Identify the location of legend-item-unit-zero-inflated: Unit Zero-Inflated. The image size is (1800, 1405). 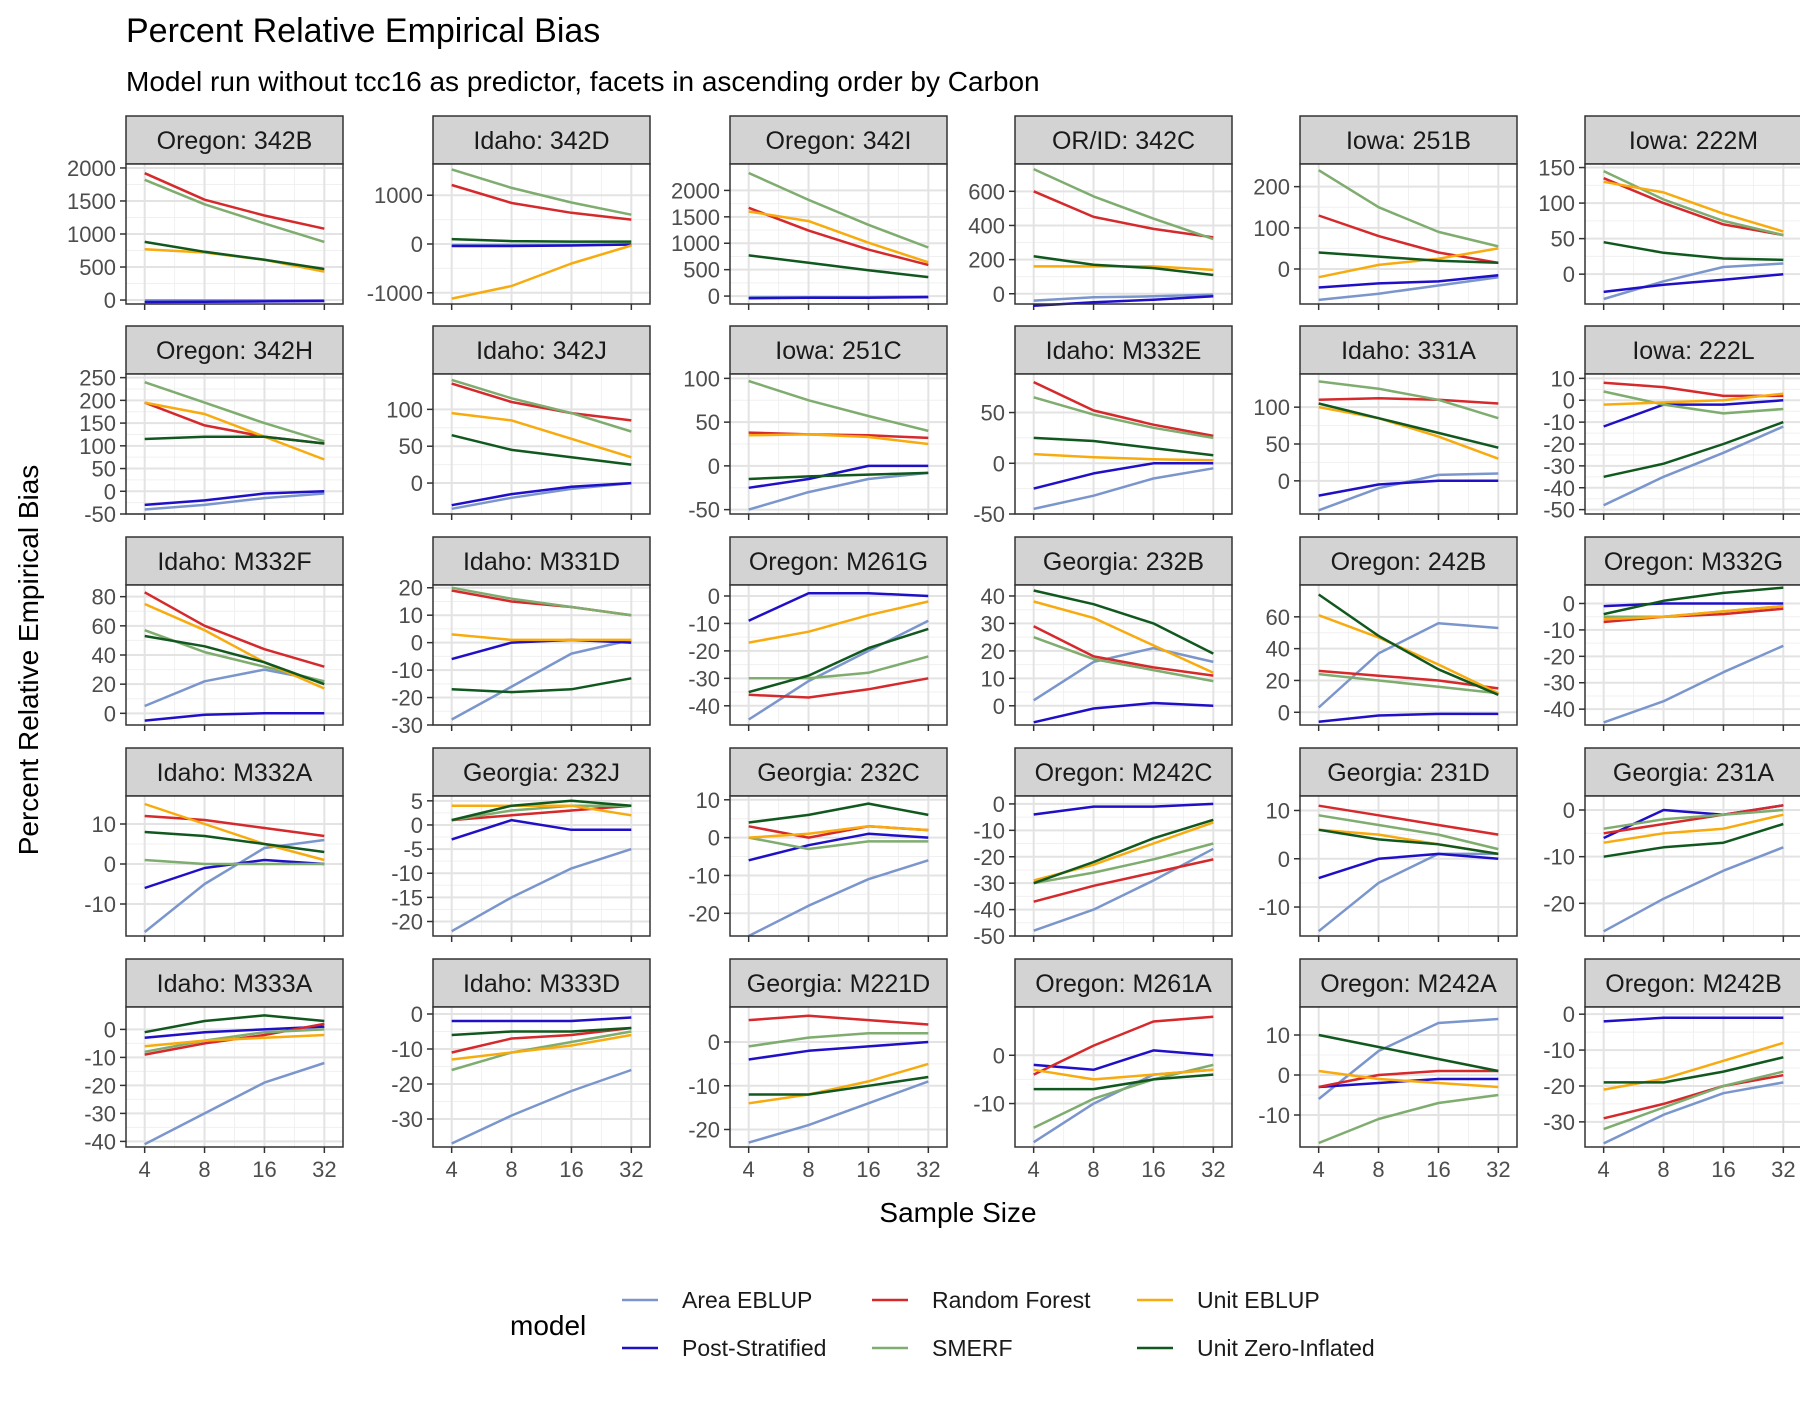
(1256, 1348).